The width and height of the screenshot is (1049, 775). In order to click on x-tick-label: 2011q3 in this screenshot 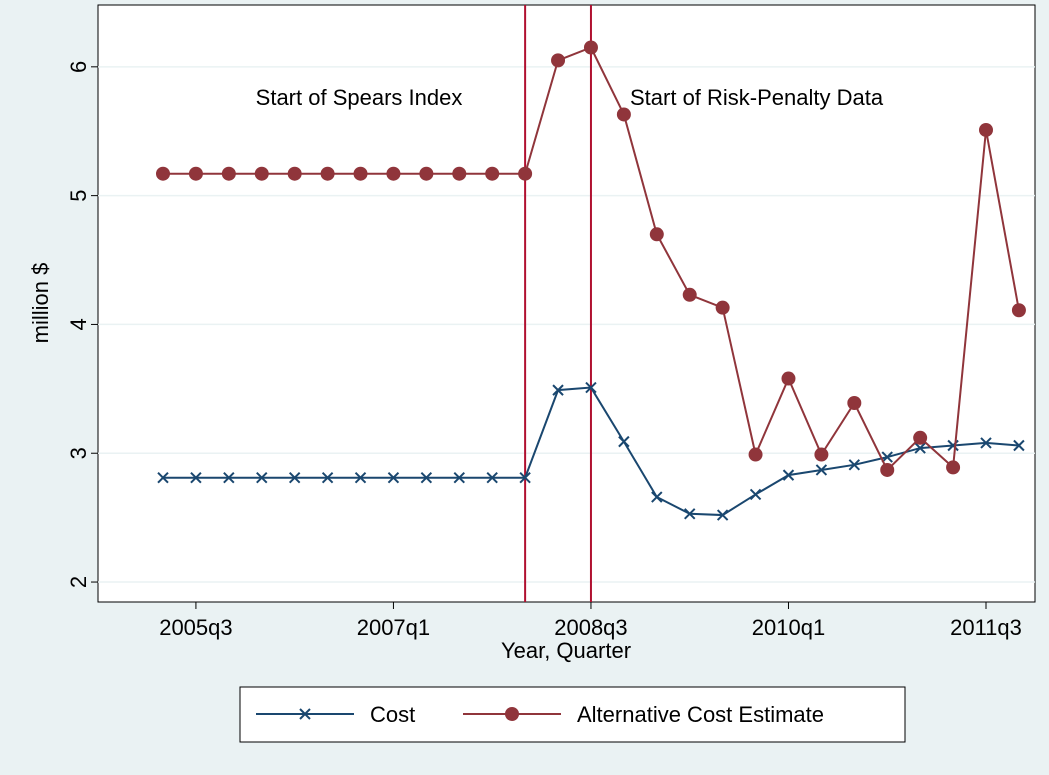, I will do `click(986, 627)`.